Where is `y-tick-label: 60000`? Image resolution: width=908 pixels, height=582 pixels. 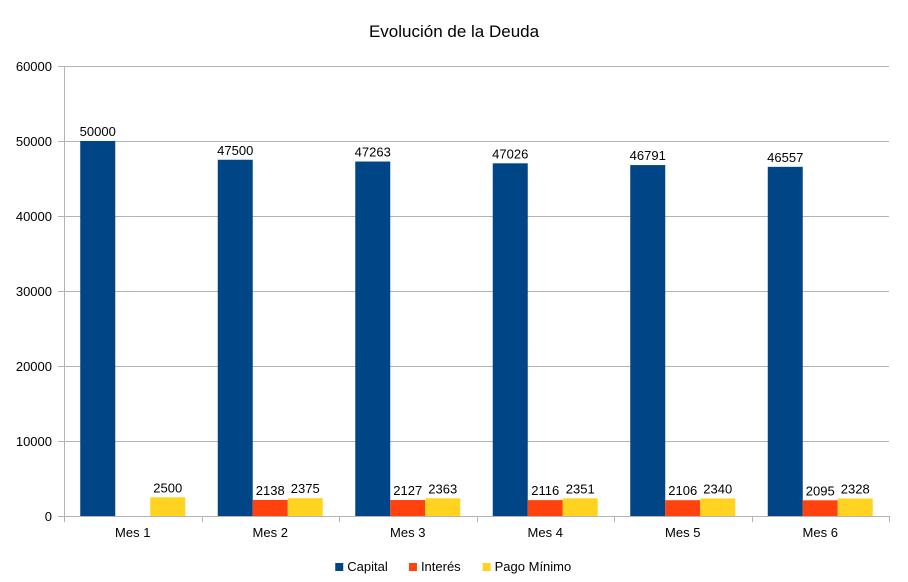
y-tick-label: 60000 is located at coordinates (34, 66).